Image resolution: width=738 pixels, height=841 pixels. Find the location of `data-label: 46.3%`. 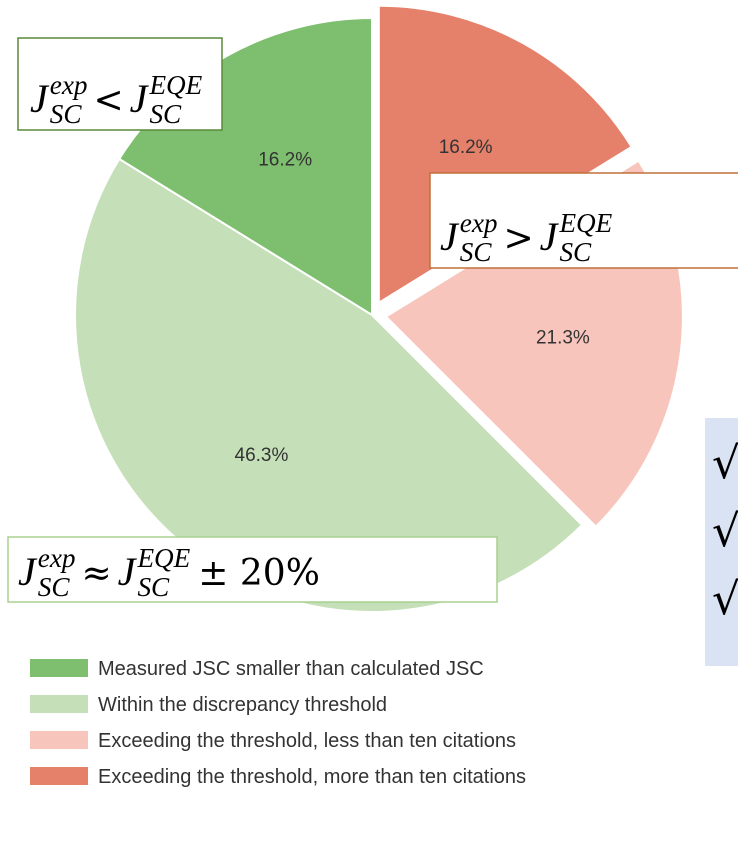

data-label: 46.3% is located at coordinates (262, 455).